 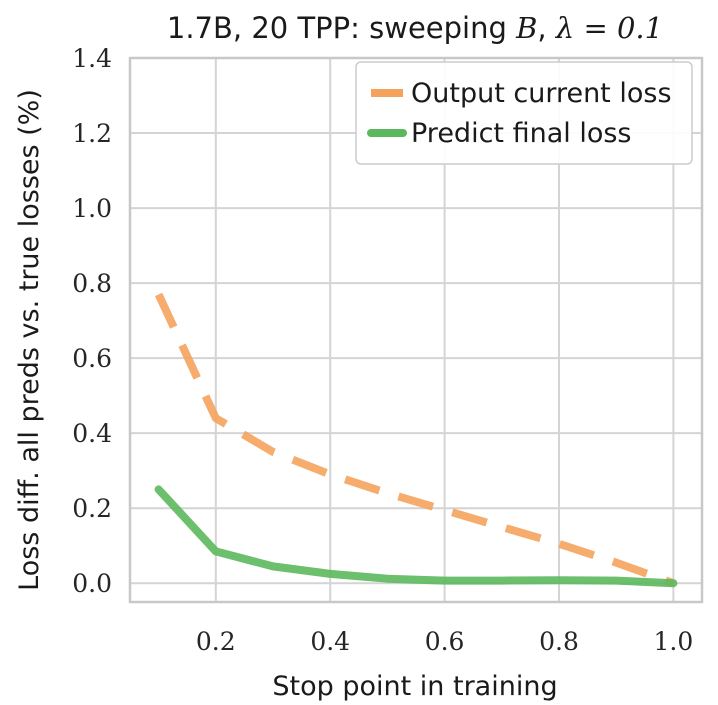 What do you see at coordinates (674, 641) in the screenshot?
I see `x-tick-label-4: 1.0` at bounding box center [674, 641].